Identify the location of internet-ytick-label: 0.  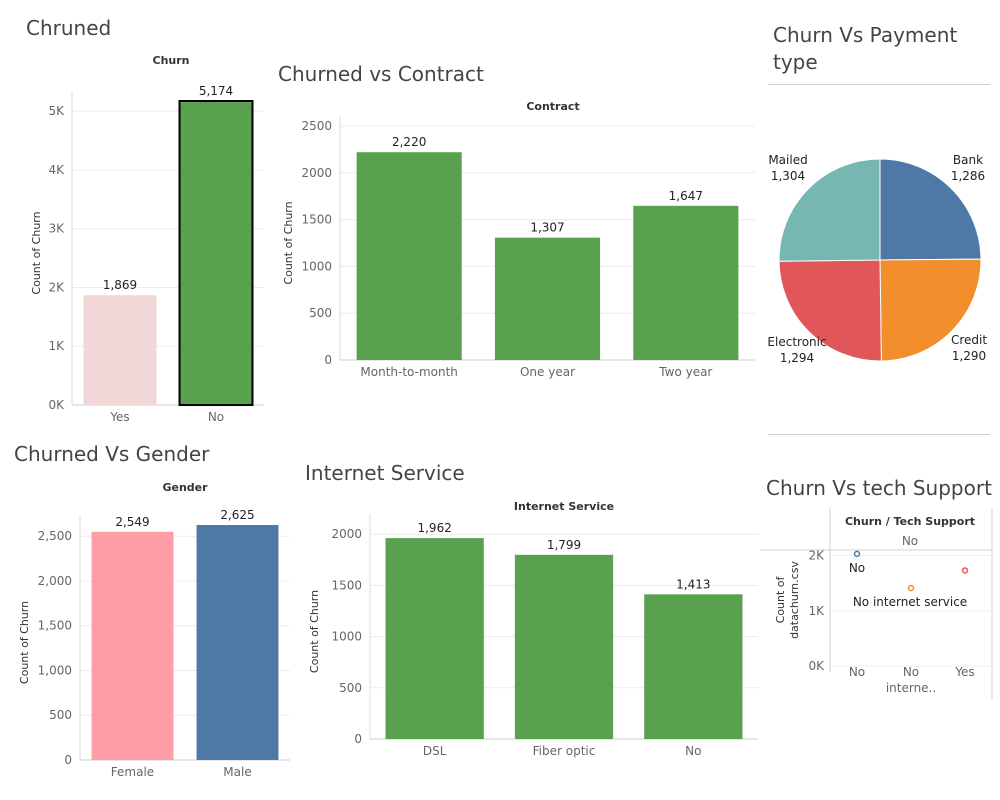
(358, 739).